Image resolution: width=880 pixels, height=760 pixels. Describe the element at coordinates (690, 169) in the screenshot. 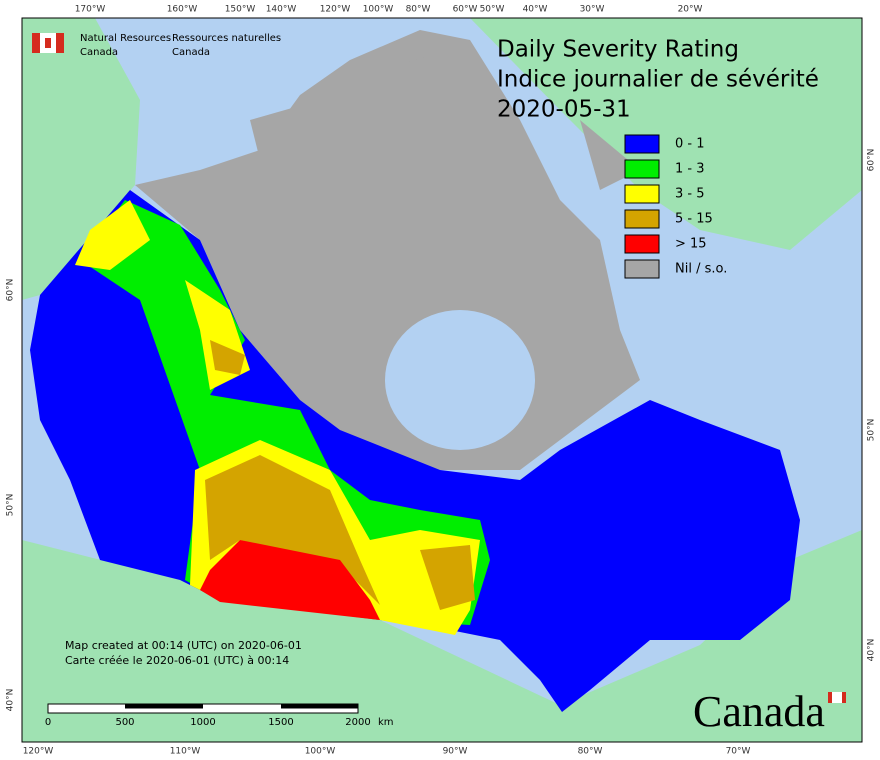

I see `legend-label: 1 - 3` at that location.